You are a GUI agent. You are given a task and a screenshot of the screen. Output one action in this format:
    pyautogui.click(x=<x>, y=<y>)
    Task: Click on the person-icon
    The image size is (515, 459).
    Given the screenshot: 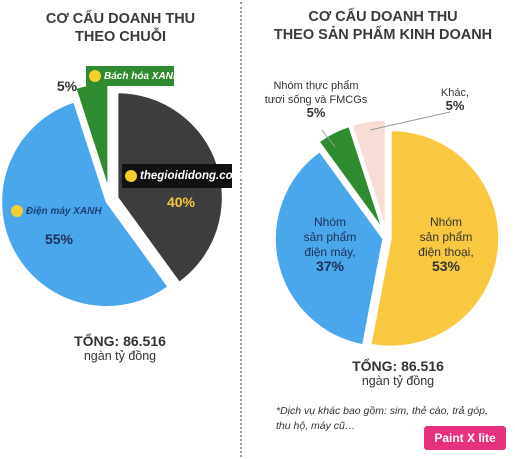 What is the action you would take?
    pyautogui.click(x=17, y=211)
    